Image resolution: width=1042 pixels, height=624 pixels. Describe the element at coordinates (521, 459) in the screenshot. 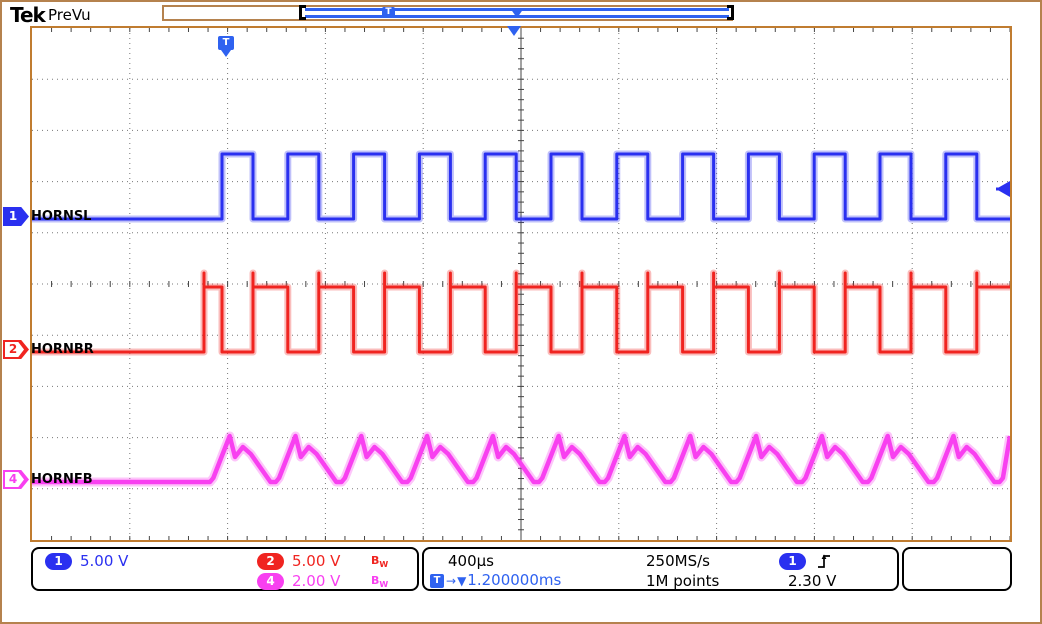

I see `trace-ch4` at that location.